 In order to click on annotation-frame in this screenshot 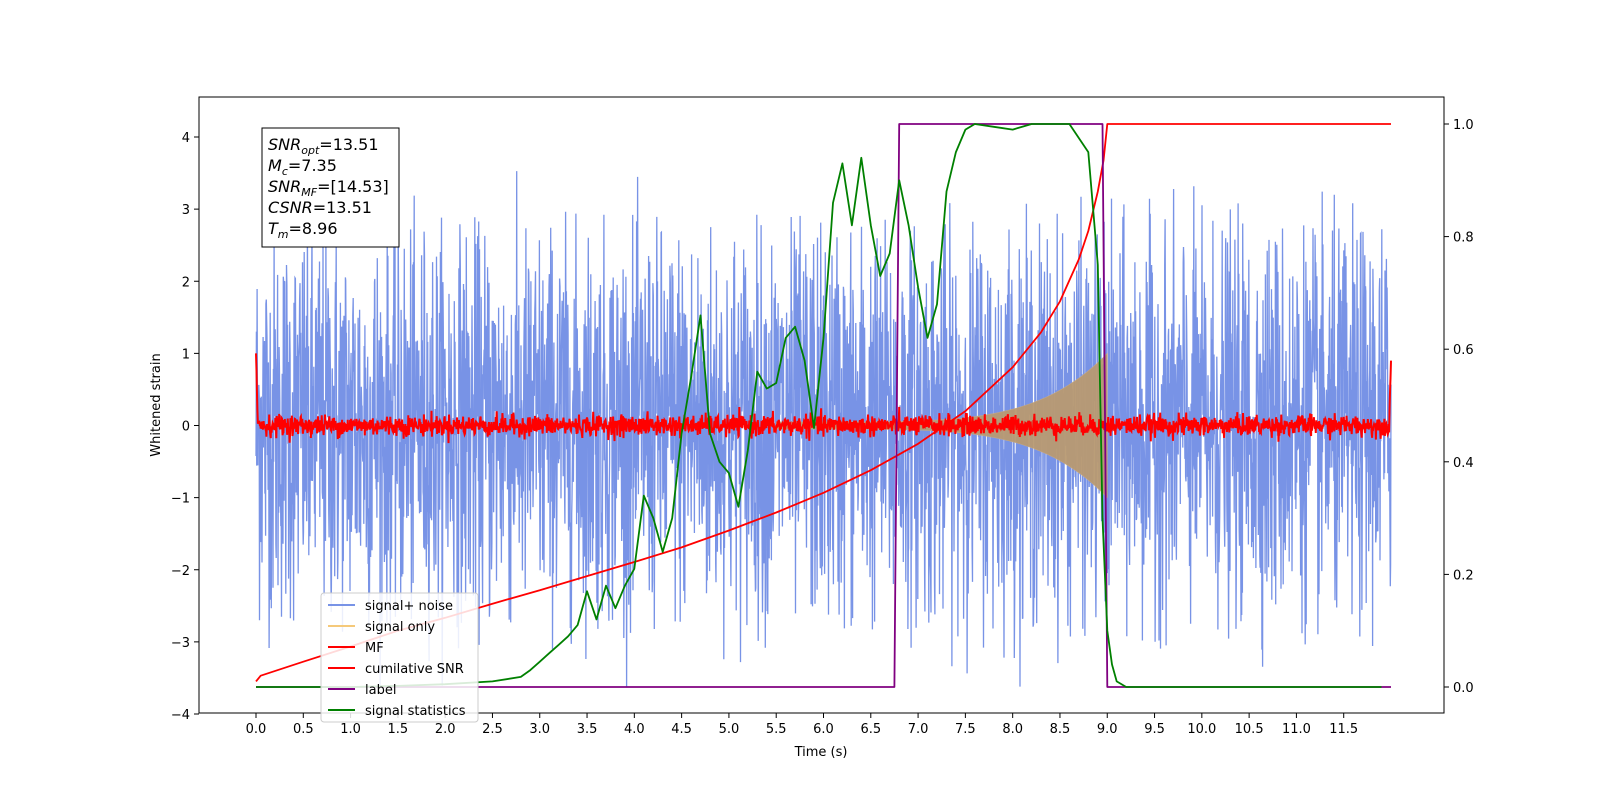, I will do `click(330, 187)`.